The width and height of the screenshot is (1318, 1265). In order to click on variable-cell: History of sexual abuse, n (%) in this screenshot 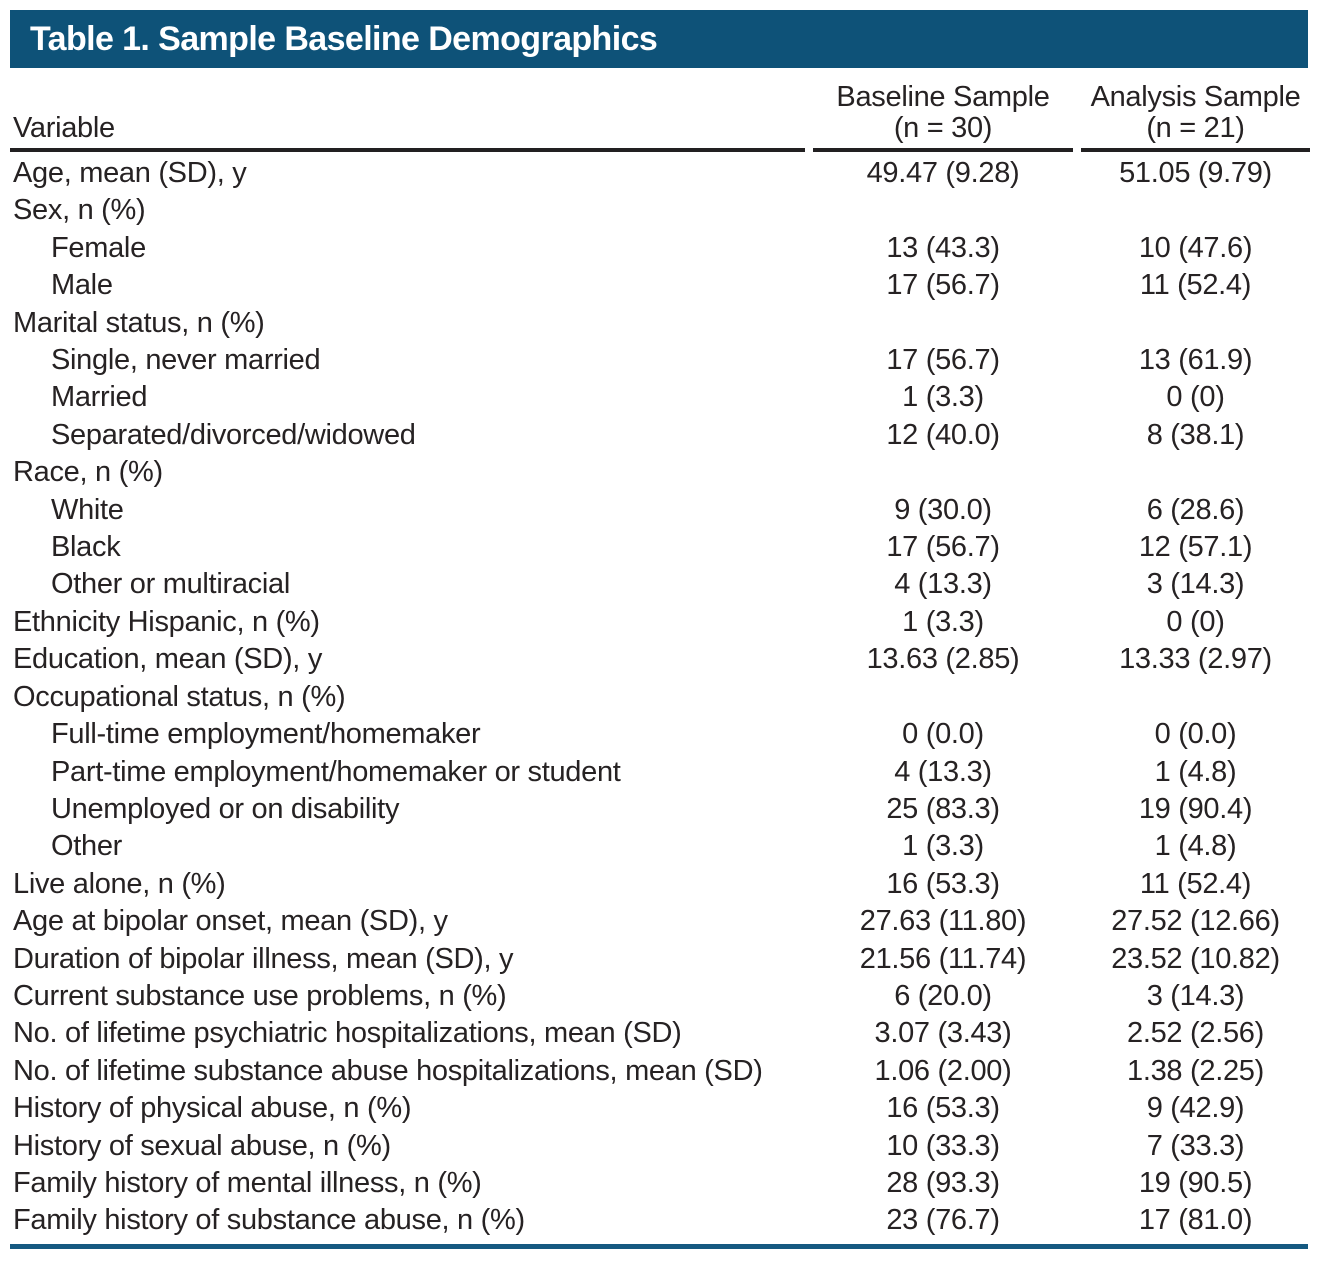, I will do `click(202, 1145)`.